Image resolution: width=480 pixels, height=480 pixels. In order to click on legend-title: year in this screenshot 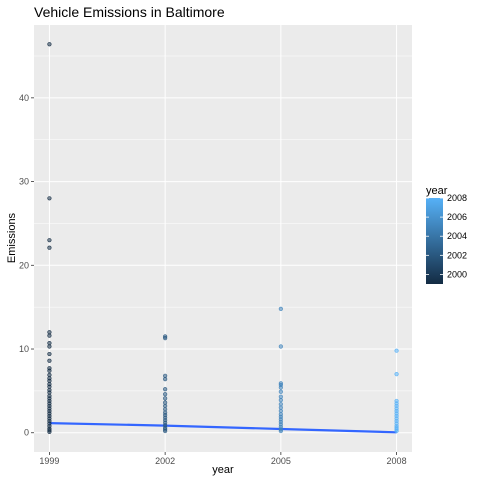, I will do `click(437, 191)`.